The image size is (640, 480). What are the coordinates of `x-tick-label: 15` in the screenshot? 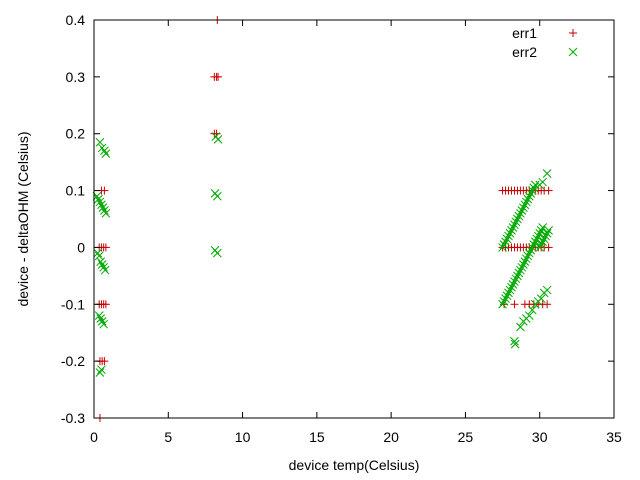 It's located at (317, 437).